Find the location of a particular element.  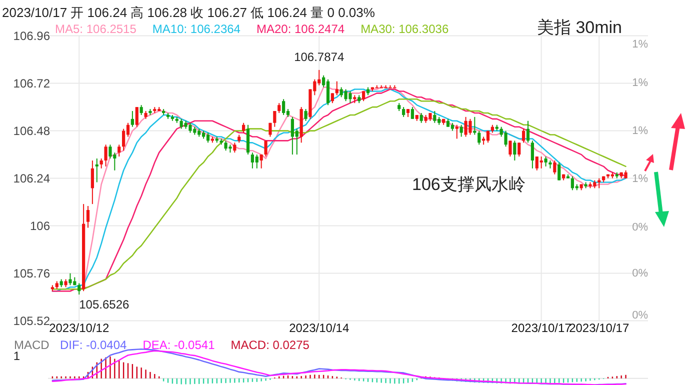

y-tick-label: 106.24 is located at coordinates (31, 179).